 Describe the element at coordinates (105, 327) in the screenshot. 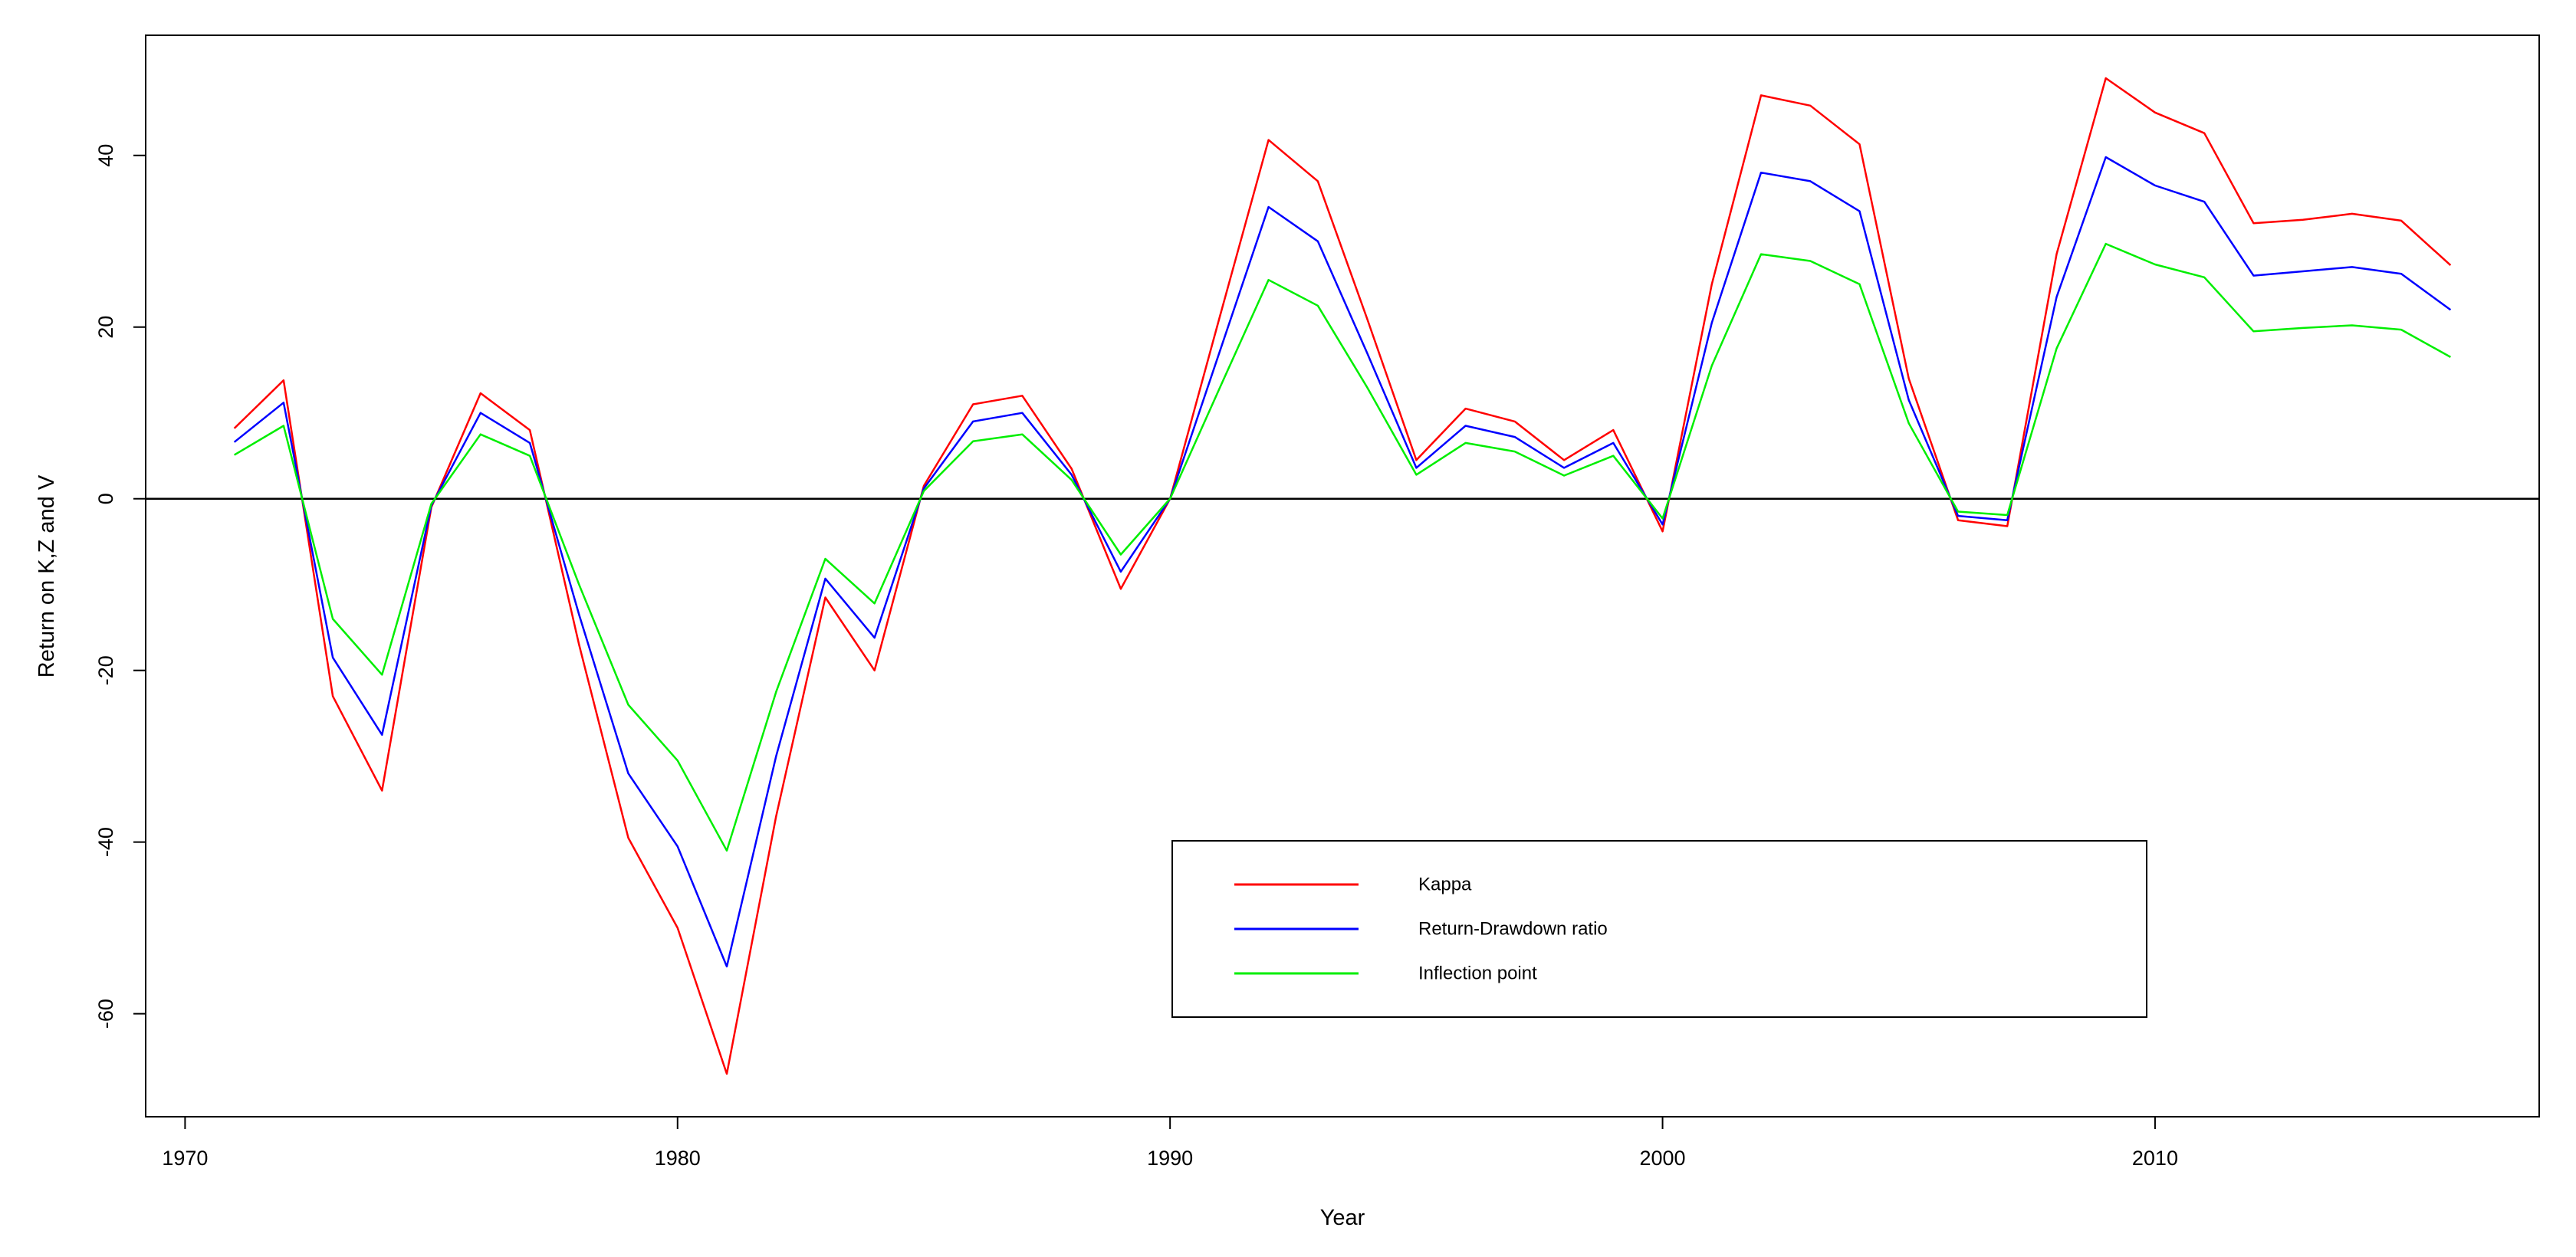

I see `y-tick-label: 20` at that location.